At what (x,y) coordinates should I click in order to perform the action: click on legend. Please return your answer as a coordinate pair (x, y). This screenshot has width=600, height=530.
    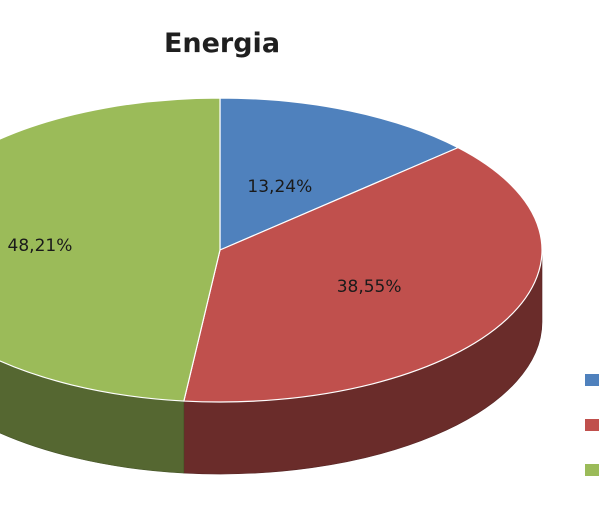
    Looking at the image, I should click on (592, 425).